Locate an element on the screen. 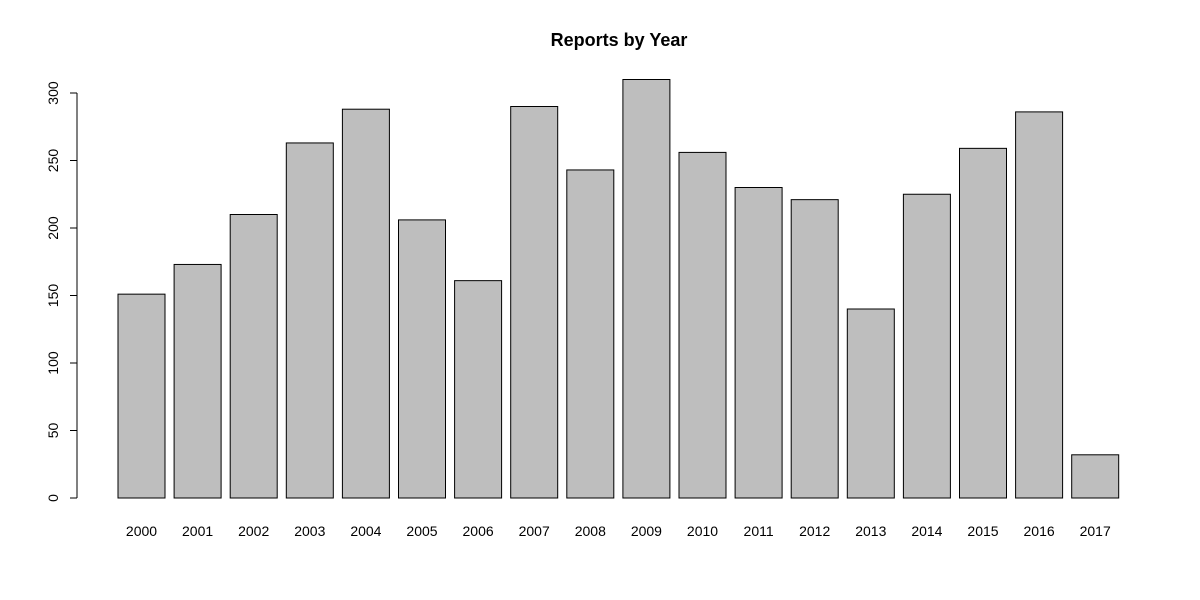 The image size is (1200, 600). bar-2008 is located at coordinates (590, 334).